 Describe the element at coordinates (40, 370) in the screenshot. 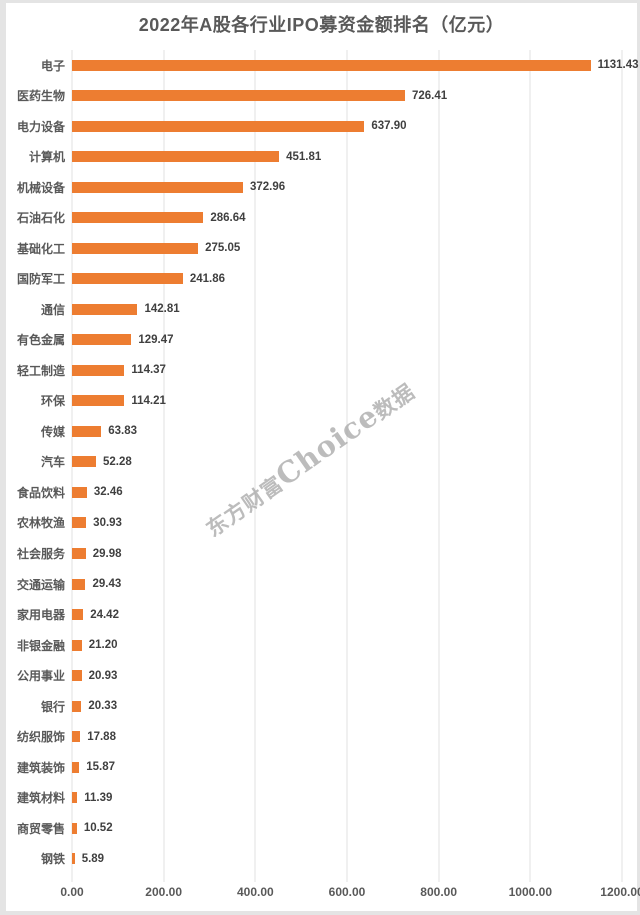

I see `category-label: 轻工制造` at that location.